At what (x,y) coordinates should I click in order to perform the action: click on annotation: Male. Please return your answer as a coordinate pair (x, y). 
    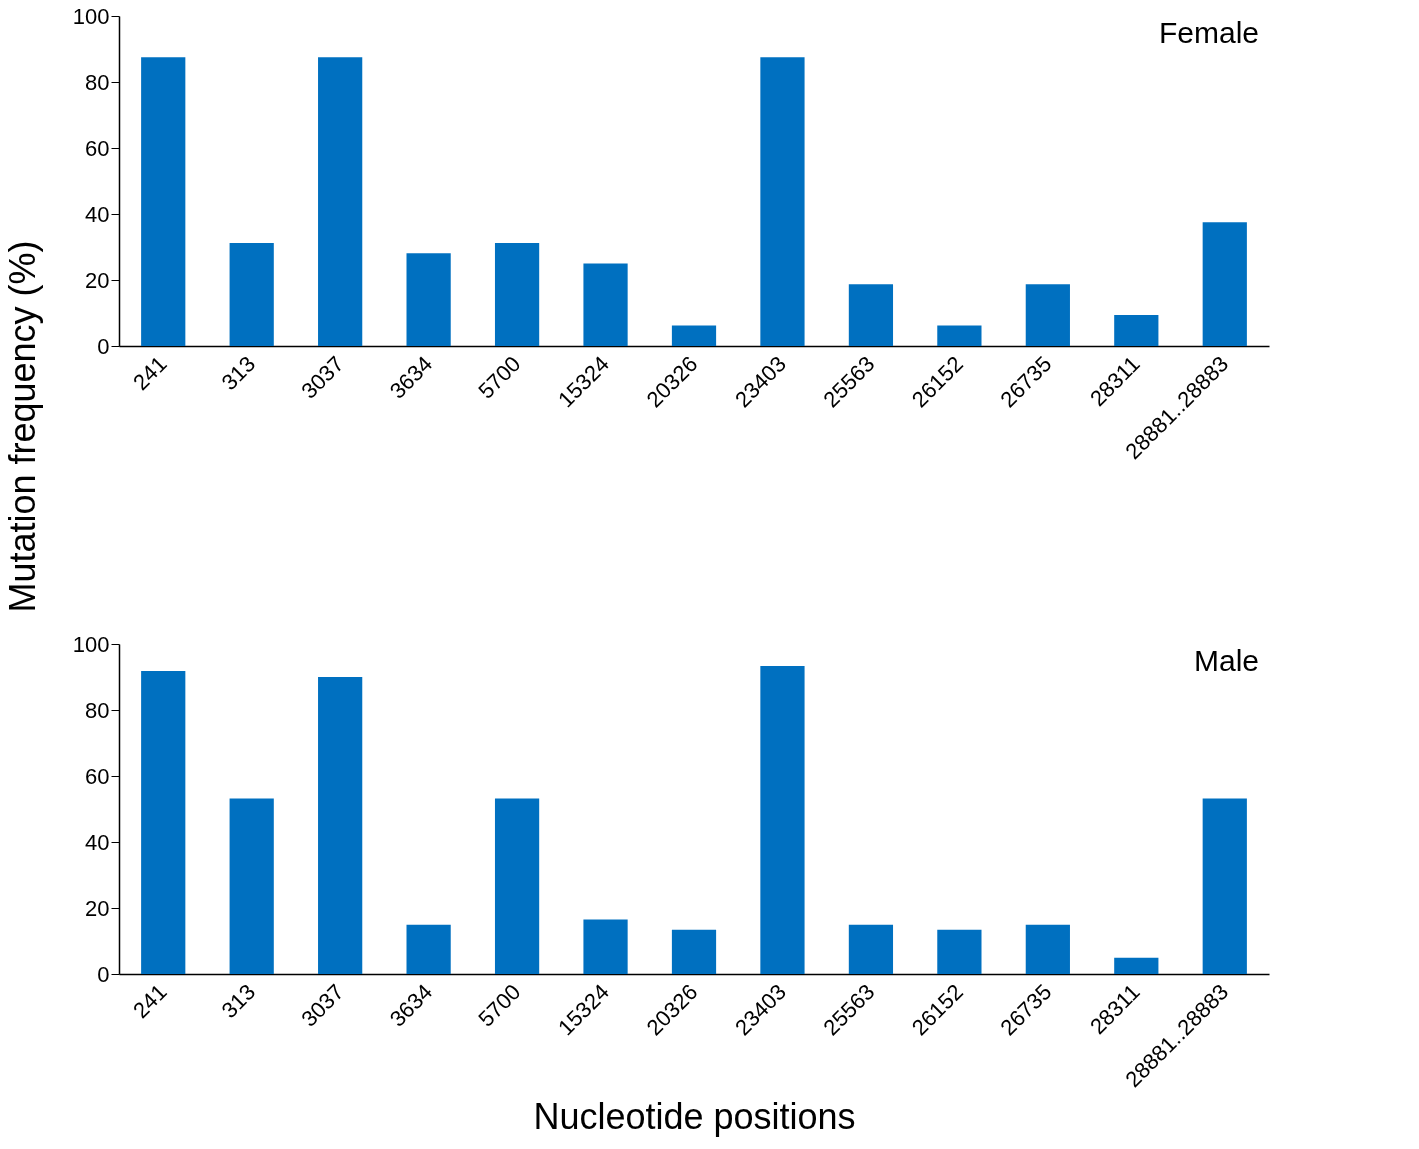
    Looking at the image, I should click on (1226, 660).